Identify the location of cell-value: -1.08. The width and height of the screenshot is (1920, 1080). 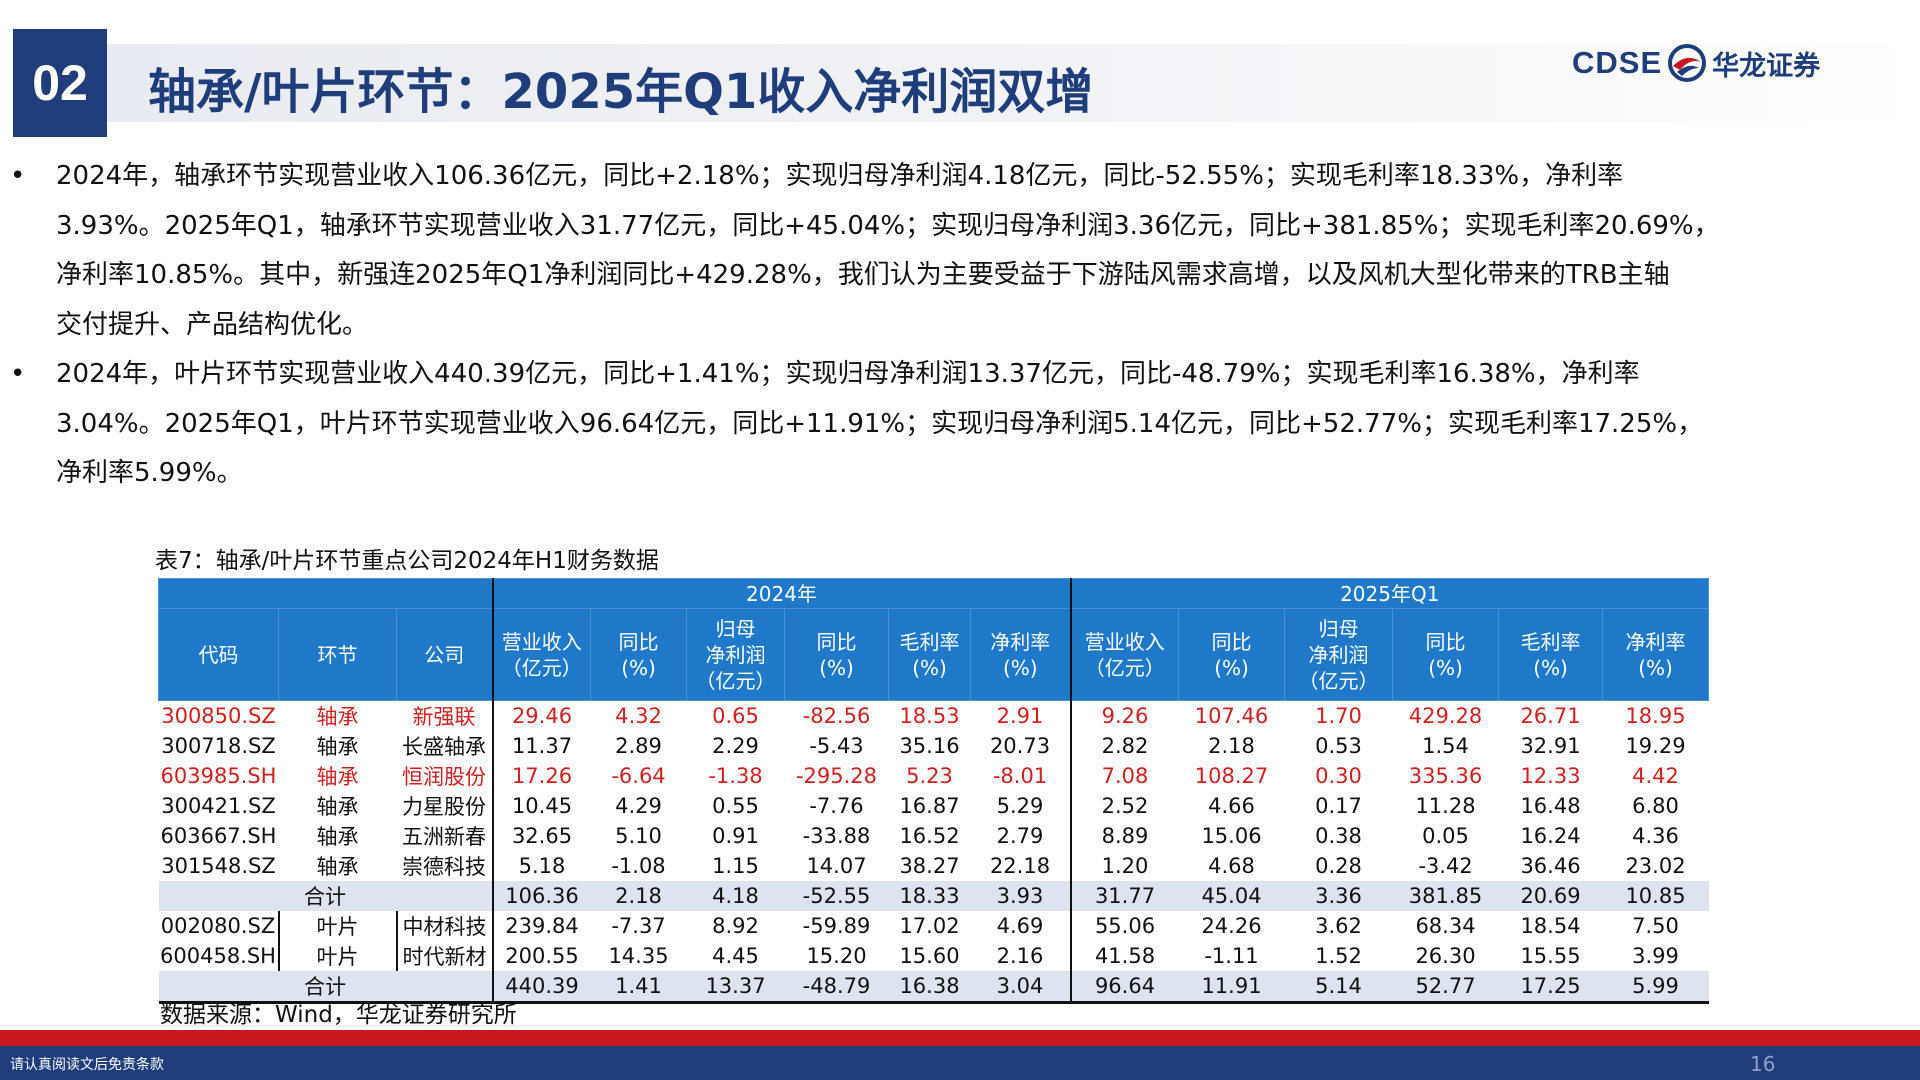
(638, 866).